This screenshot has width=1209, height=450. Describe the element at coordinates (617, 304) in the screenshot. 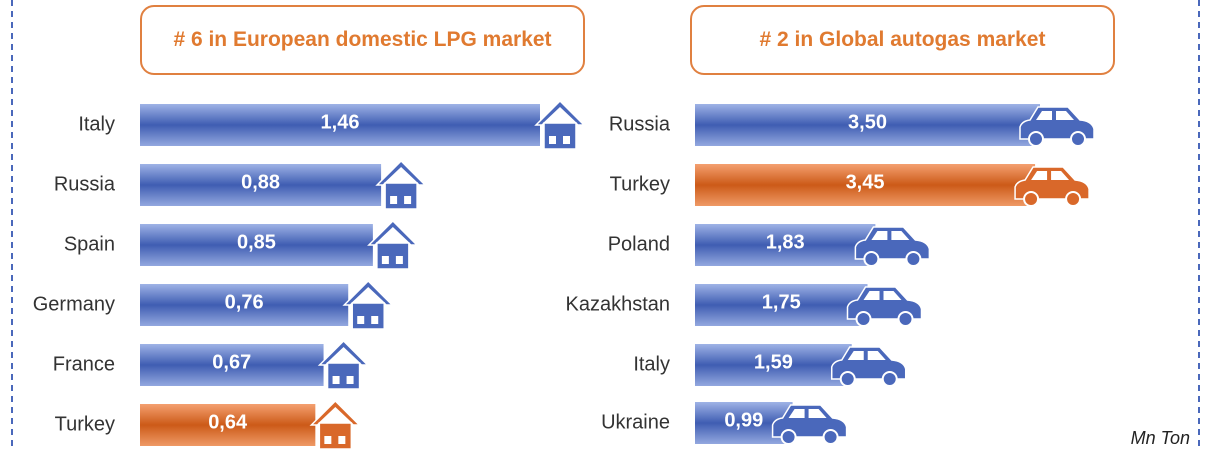

I see `category-label: Kazakhstan` at that location.